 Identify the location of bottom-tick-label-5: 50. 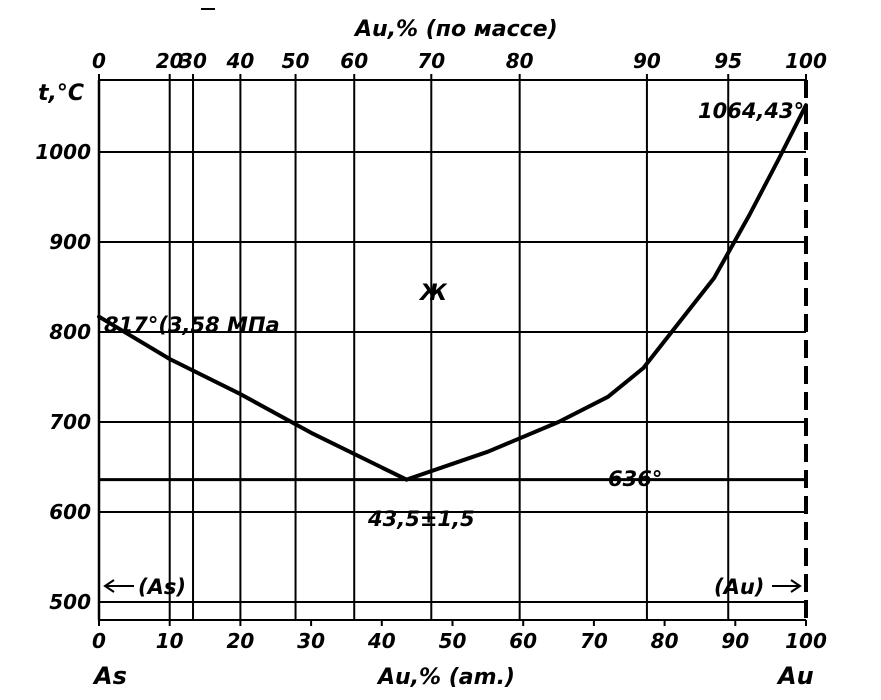
(453, 641).